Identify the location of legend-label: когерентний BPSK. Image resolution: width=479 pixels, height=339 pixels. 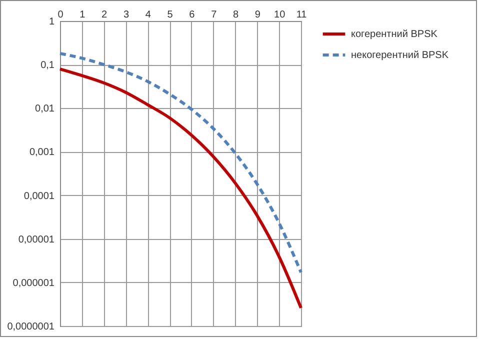
(394, 34).